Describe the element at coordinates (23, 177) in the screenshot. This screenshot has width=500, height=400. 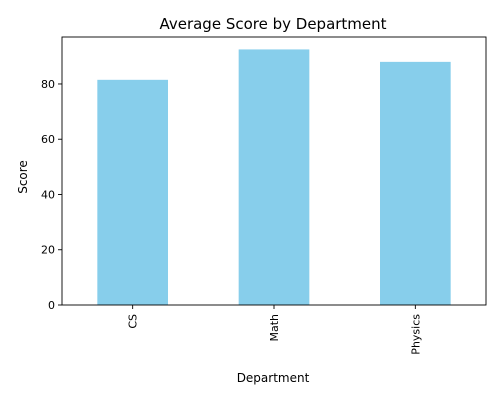
I see `y-axis-label: Score` at that location.